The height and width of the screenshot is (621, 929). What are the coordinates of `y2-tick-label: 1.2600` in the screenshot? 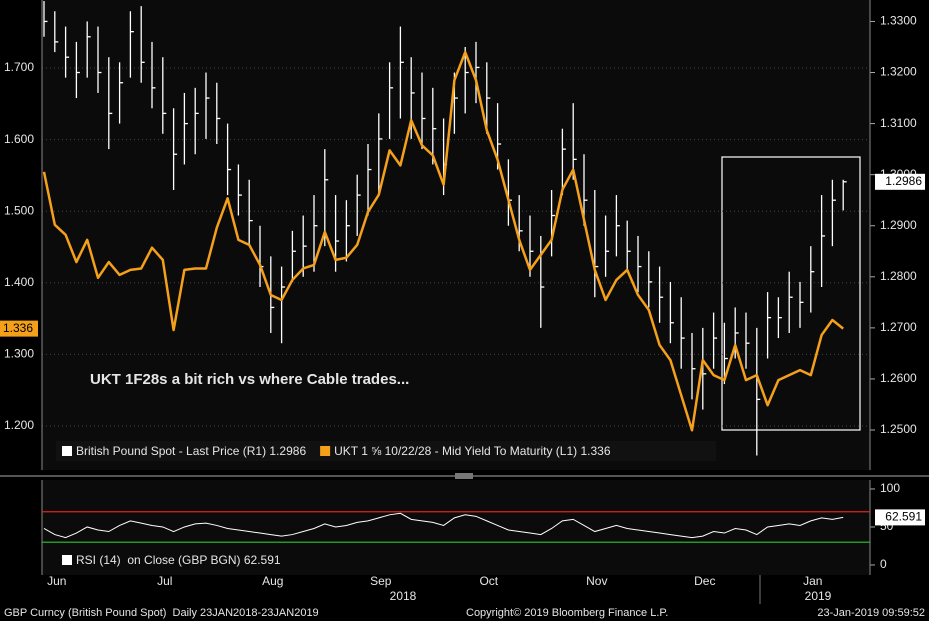 It's located at (898, 378).